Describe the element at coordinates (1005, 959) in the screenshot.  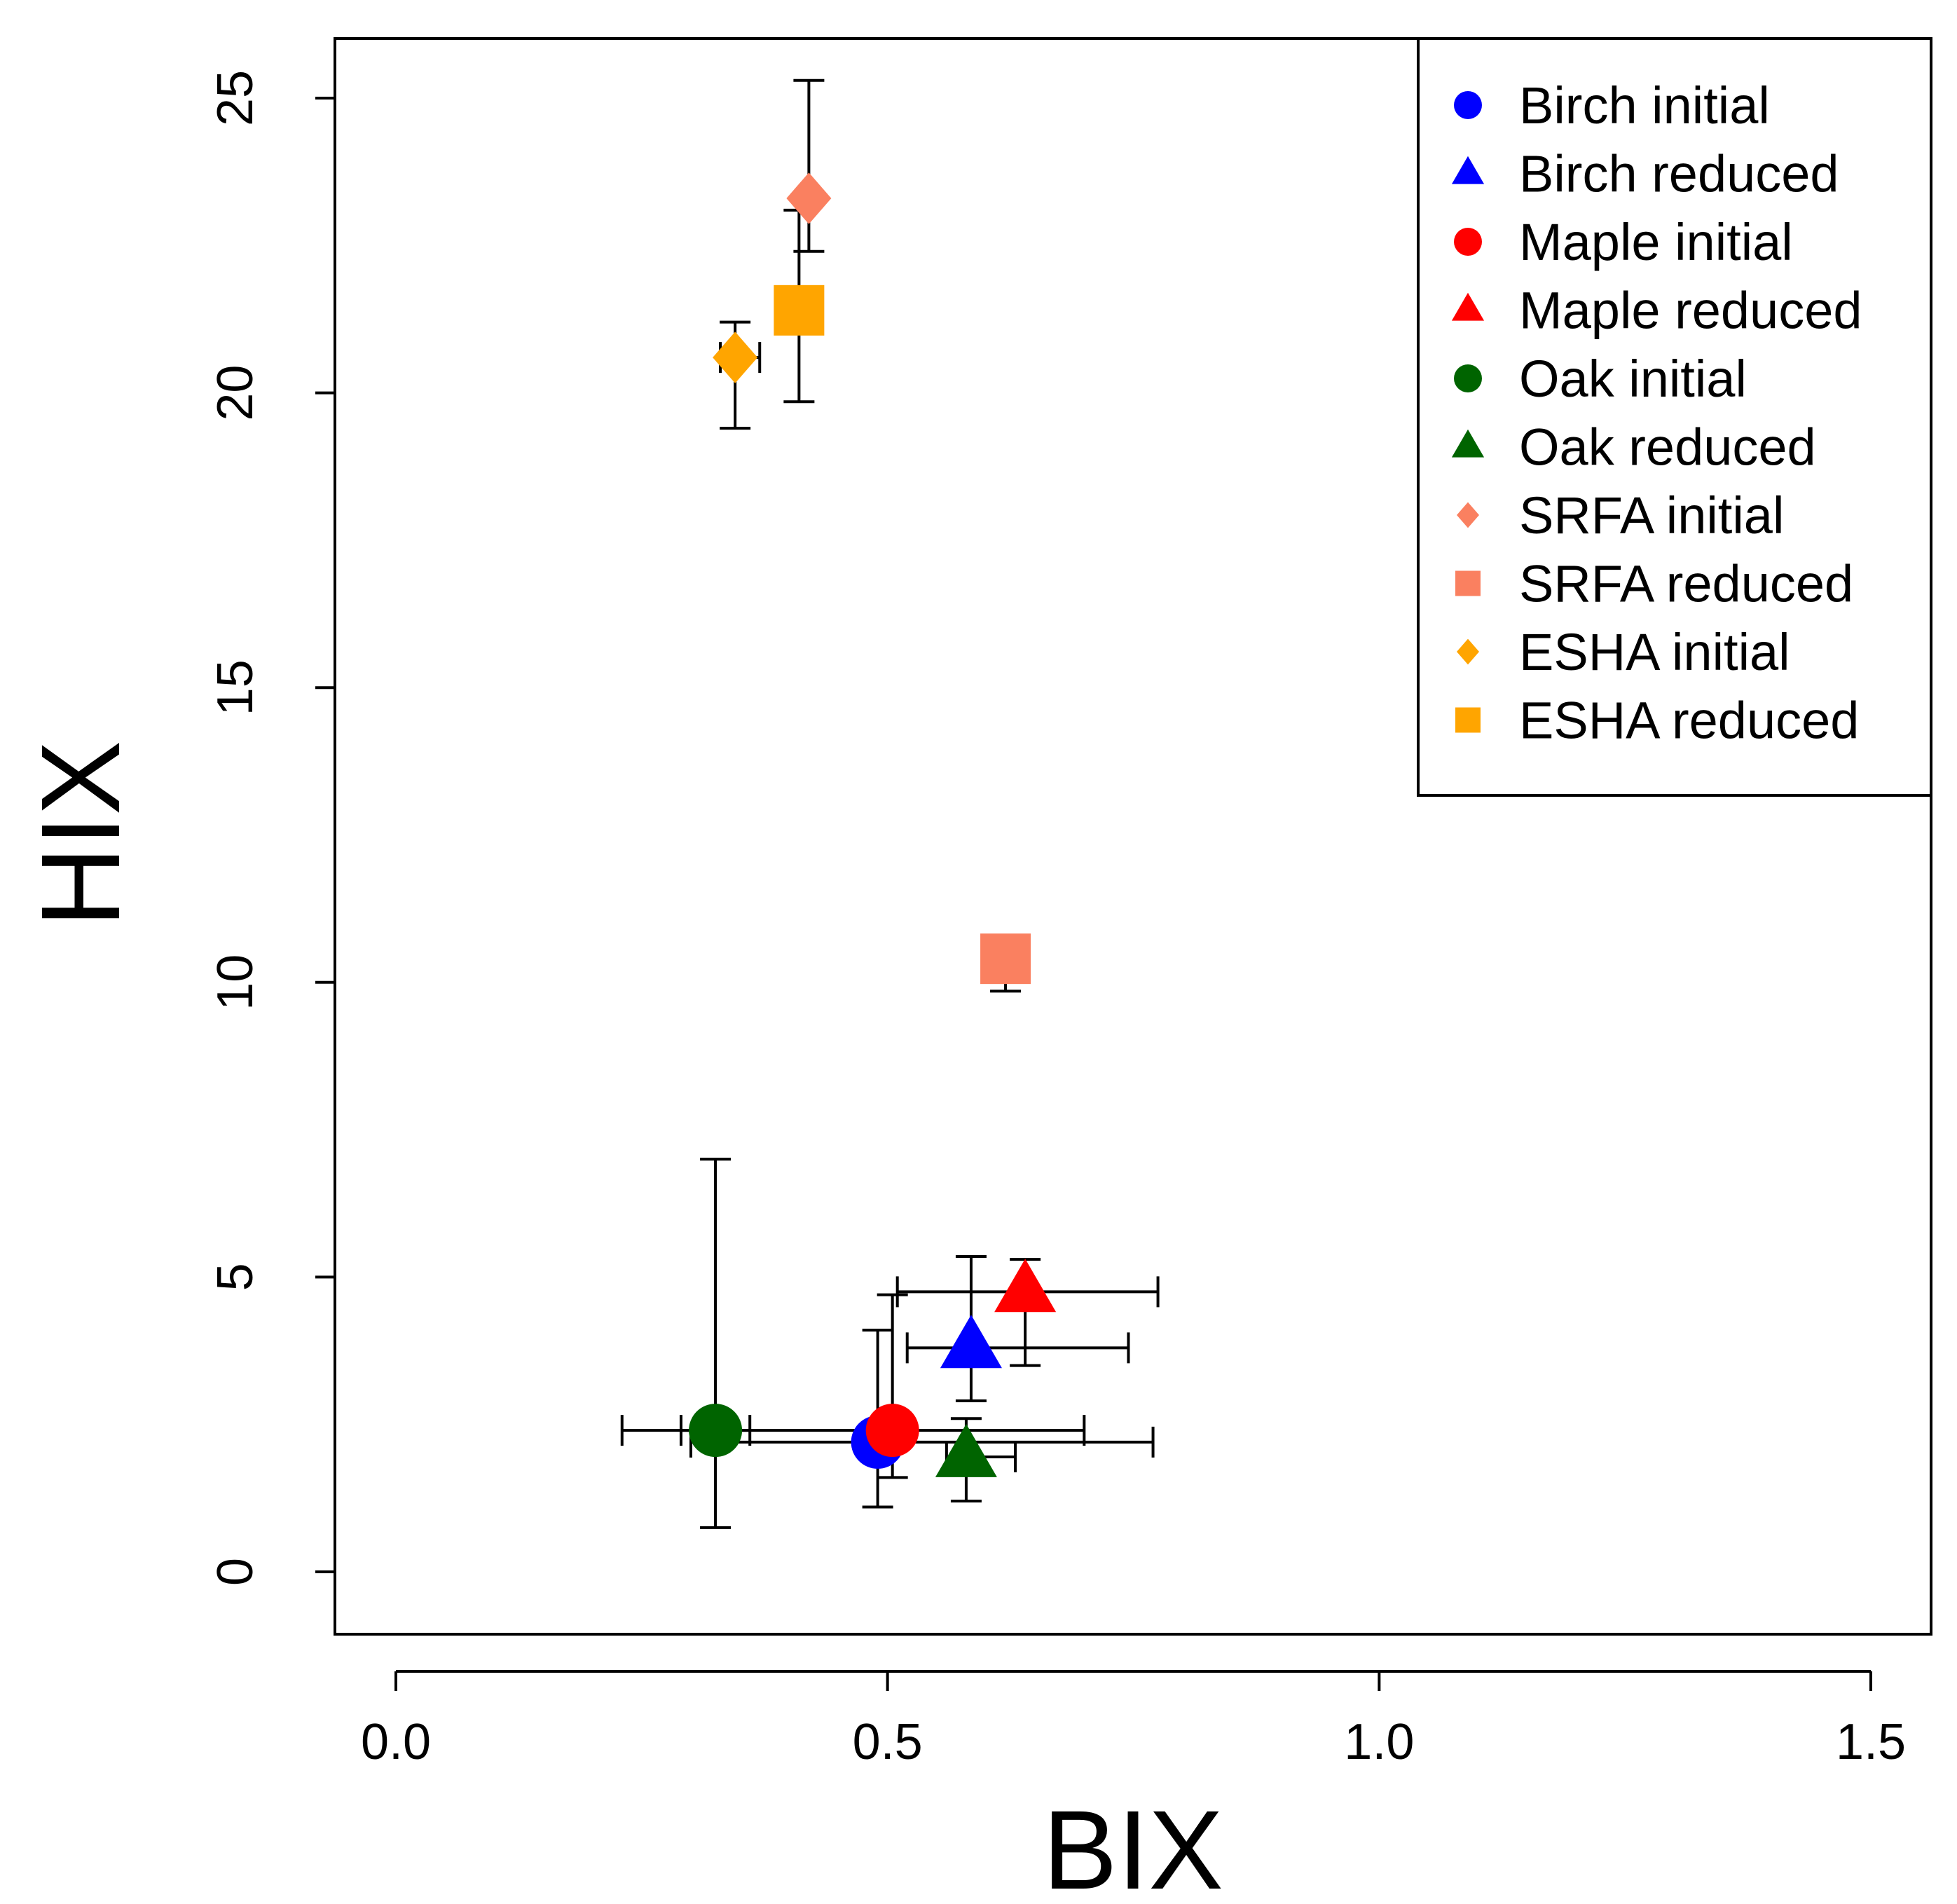
I see `point-srfa-reduced` at that location.